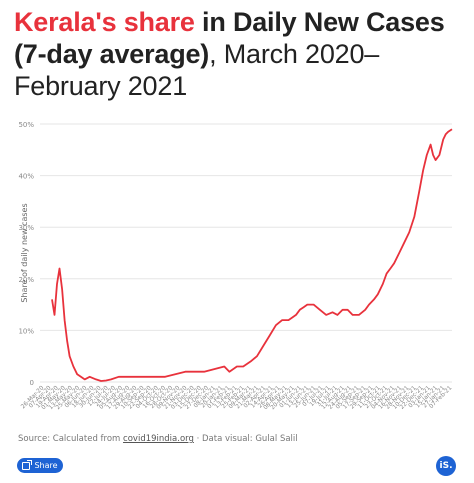 Image resolution: width=474 pixels, height=483 pixels. Describe the element at coordinates (26, 280) in the screenshot. I see `y-tick-label: 20%` at that location.